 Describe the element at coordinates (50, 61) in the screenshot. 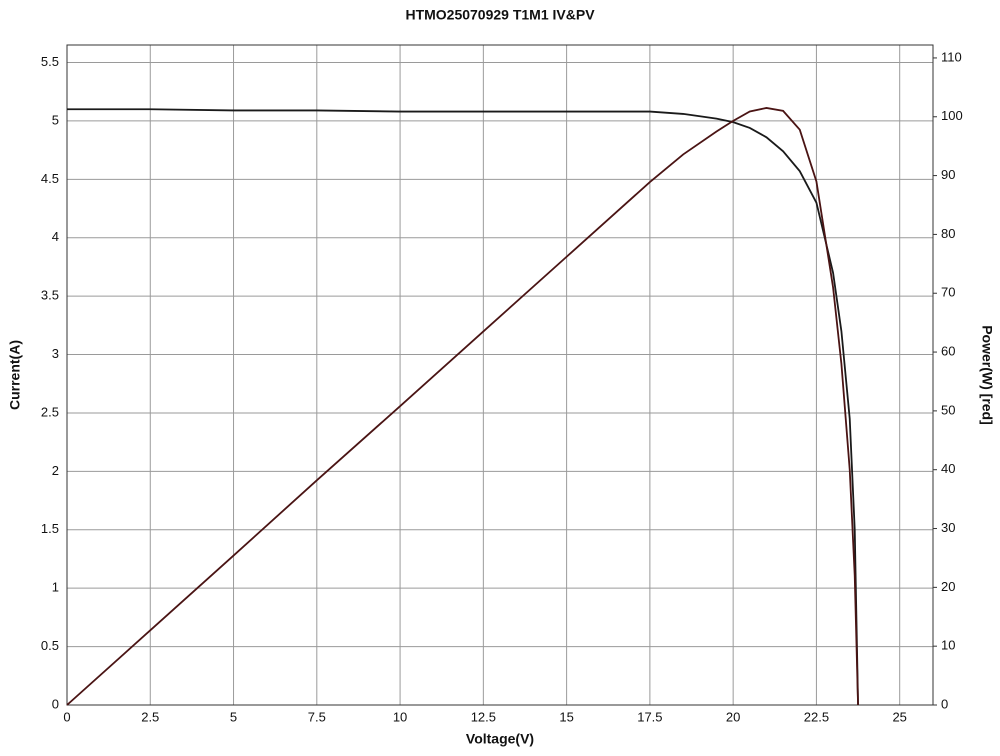

I see `y-tick-label: 5.5` at that location.